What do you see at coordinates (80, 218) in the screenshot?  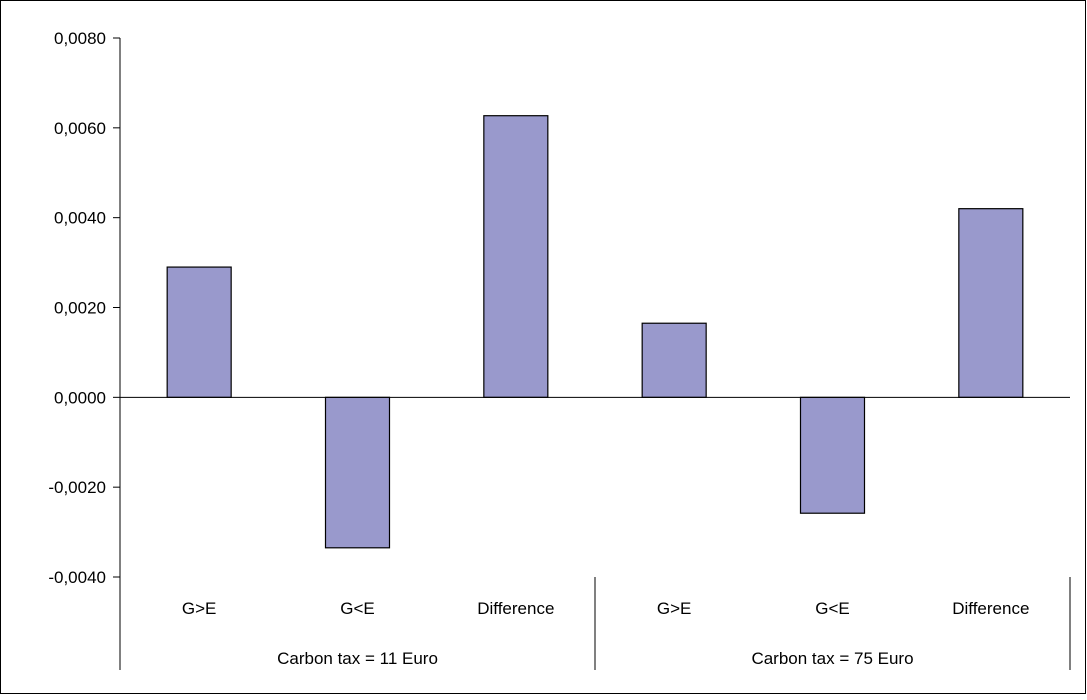 I see `y-tick-label: 0,0040` at bounding box center [80, 218].